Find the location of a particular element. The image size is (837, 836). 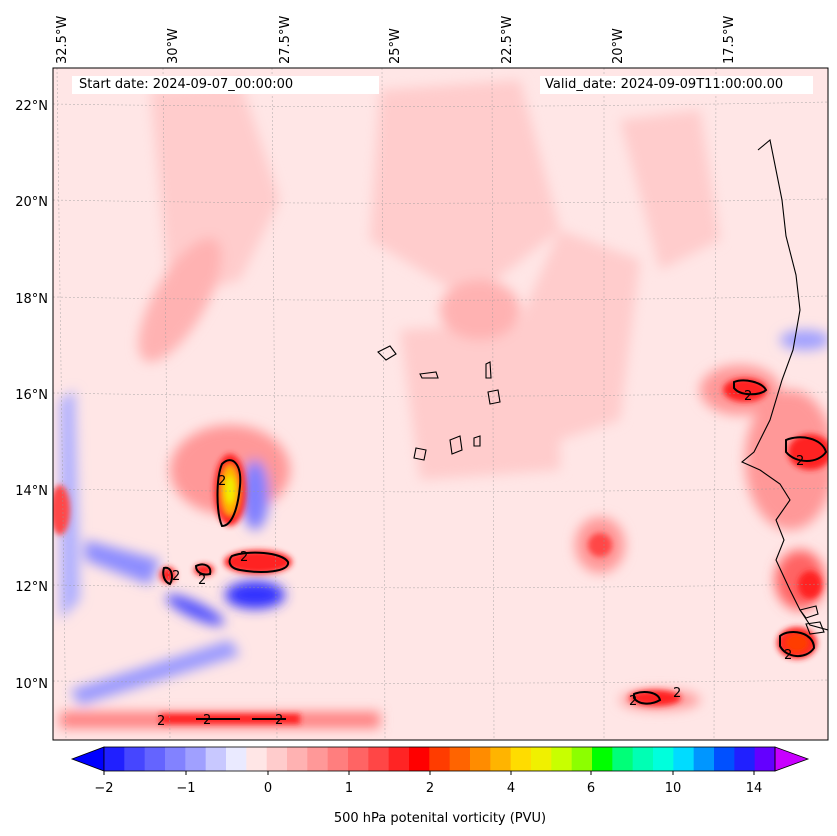

colorbar-ticks: −2 −1 0 1 2 4 6 10 14 is located at coordinates (428, 783).